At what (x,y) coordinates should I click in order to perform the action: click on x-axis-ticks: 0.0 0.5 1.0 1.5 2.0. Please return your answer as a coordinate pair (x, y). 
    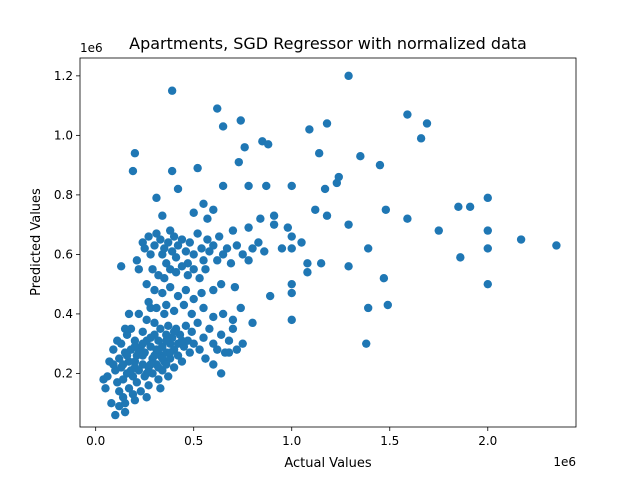
    Looking at the image, I should click on (291, 437).